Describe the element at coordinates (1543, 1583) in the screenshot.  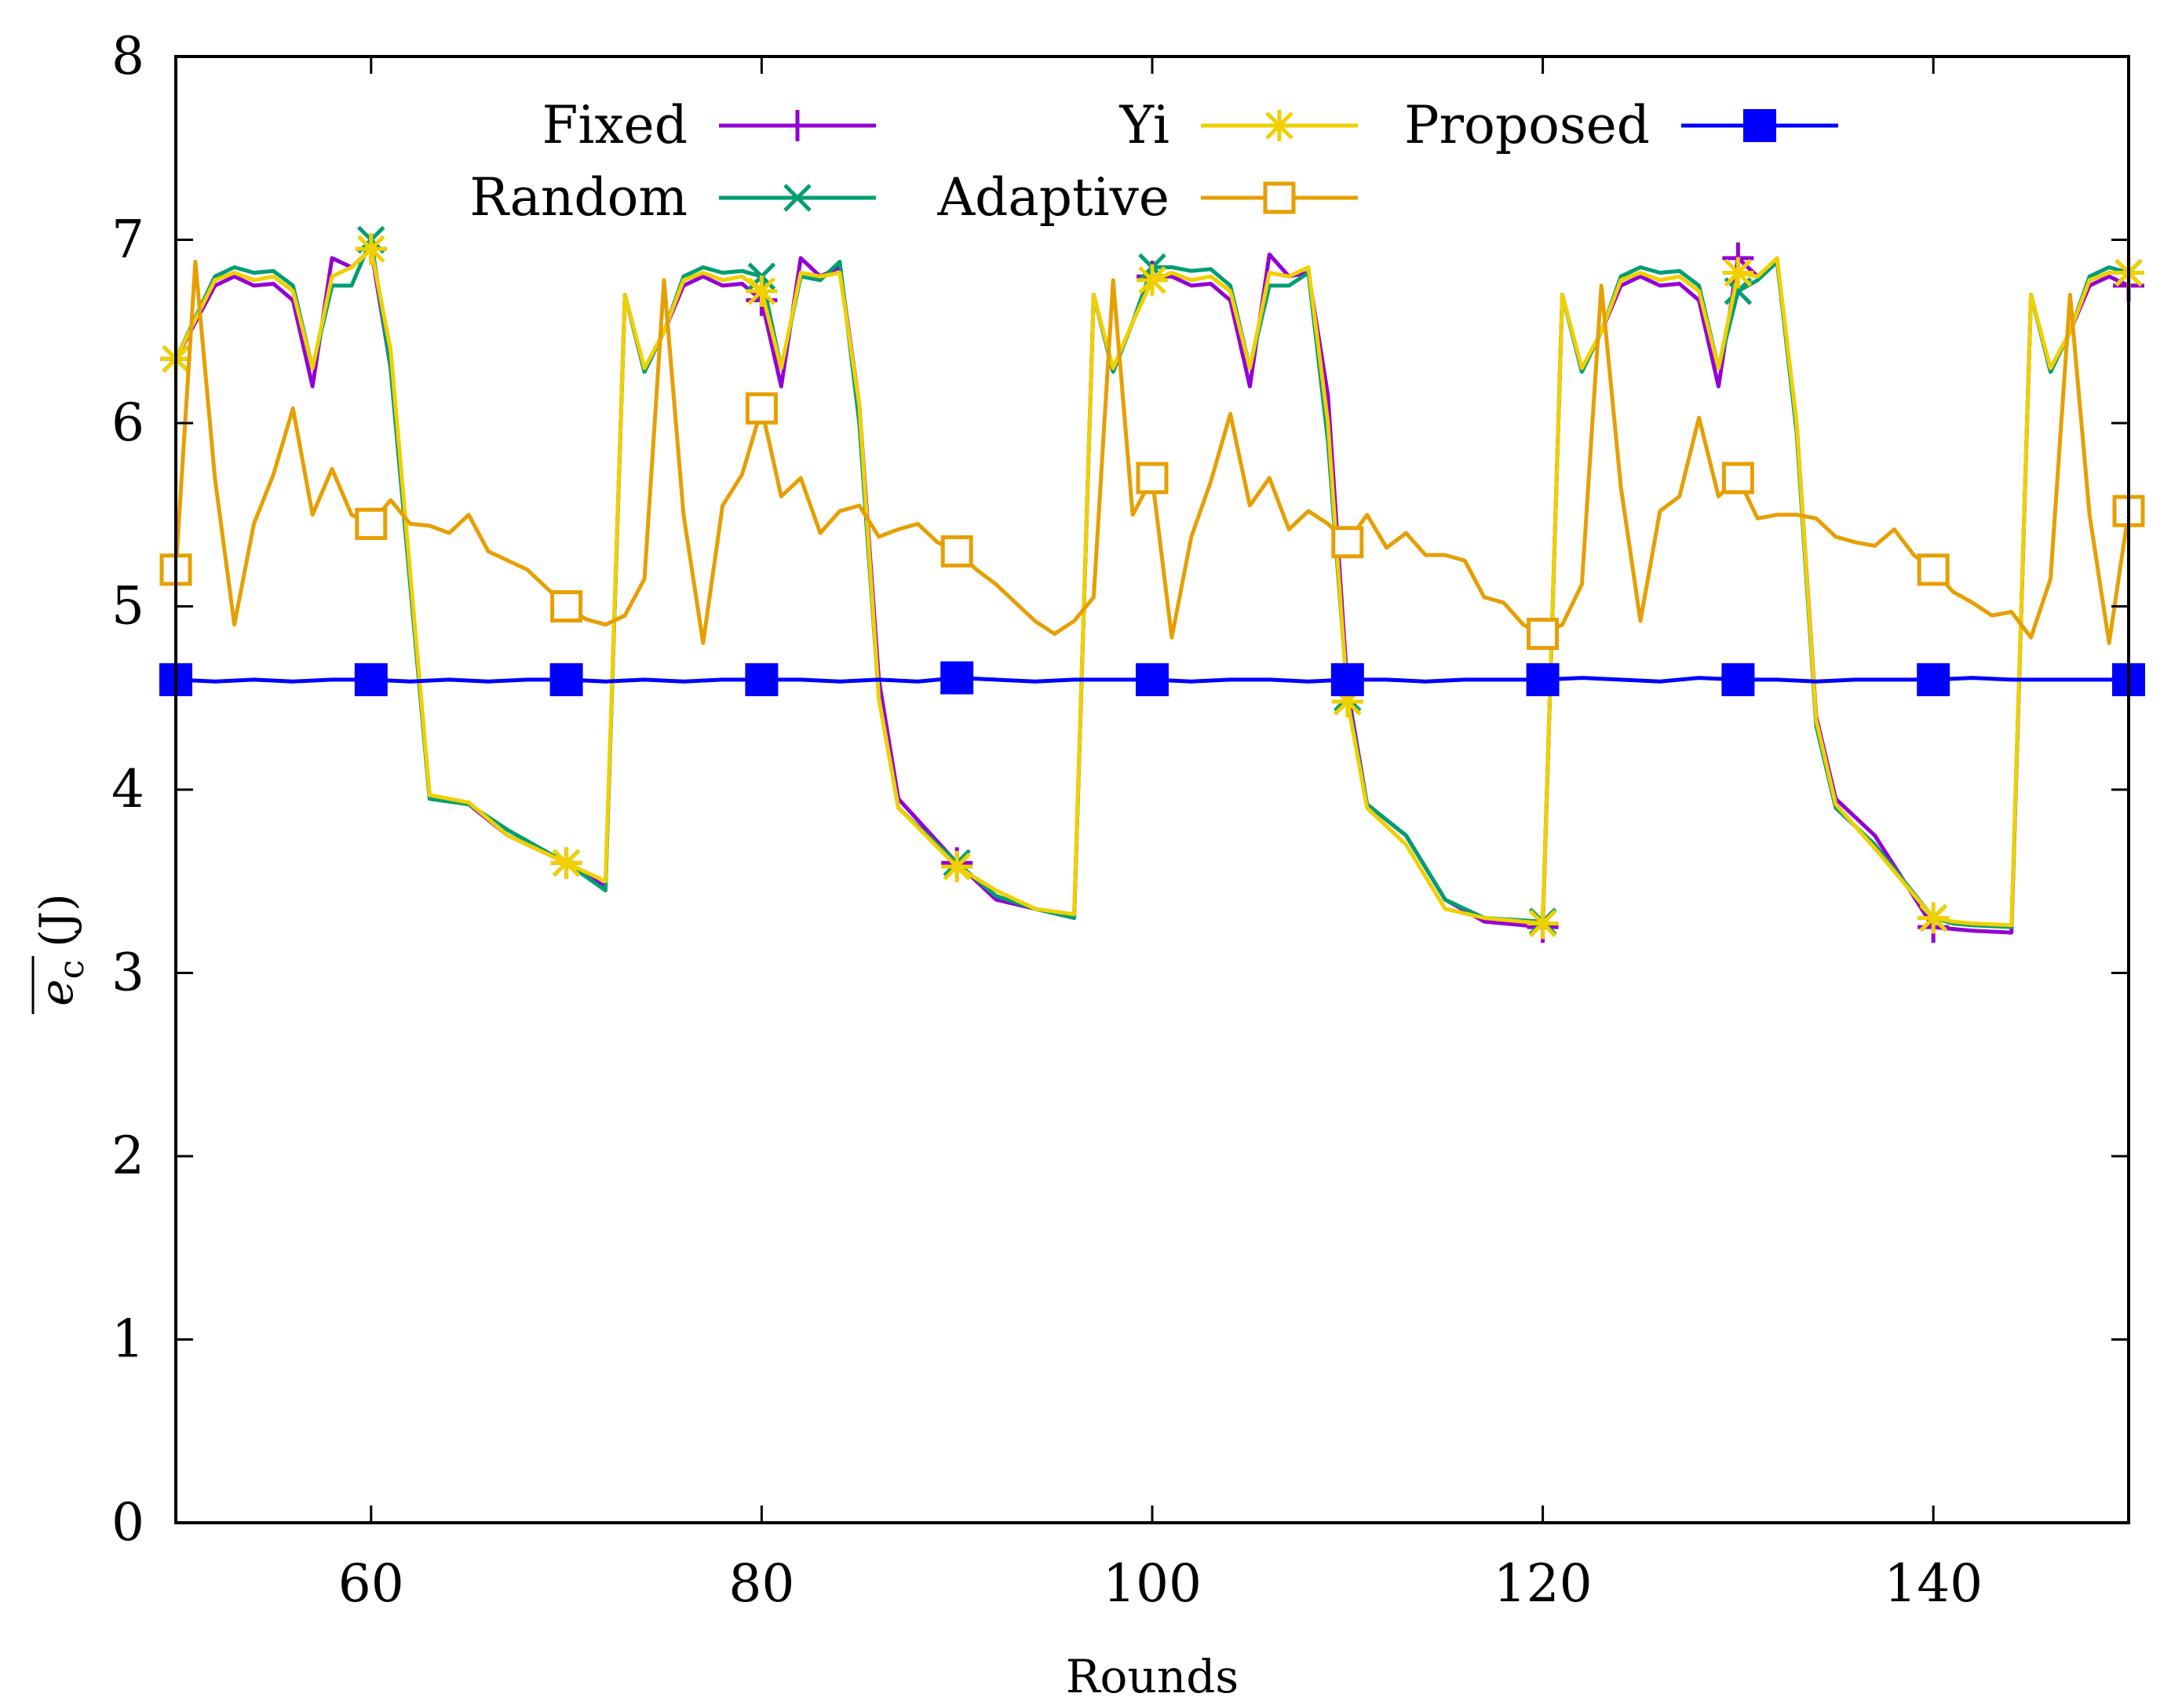
I see `x-tick-label: 120` at that location.